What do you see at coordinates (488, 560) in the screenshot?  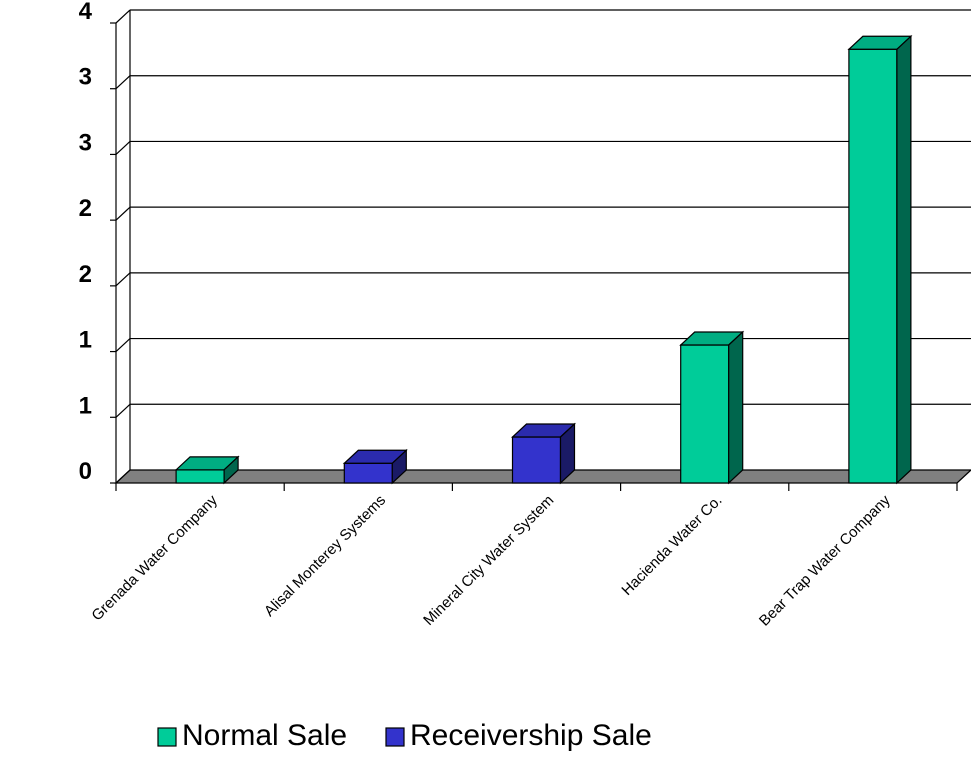 I see `x-tick-label: Mineral City Water System` at bounding box center [488, 560].